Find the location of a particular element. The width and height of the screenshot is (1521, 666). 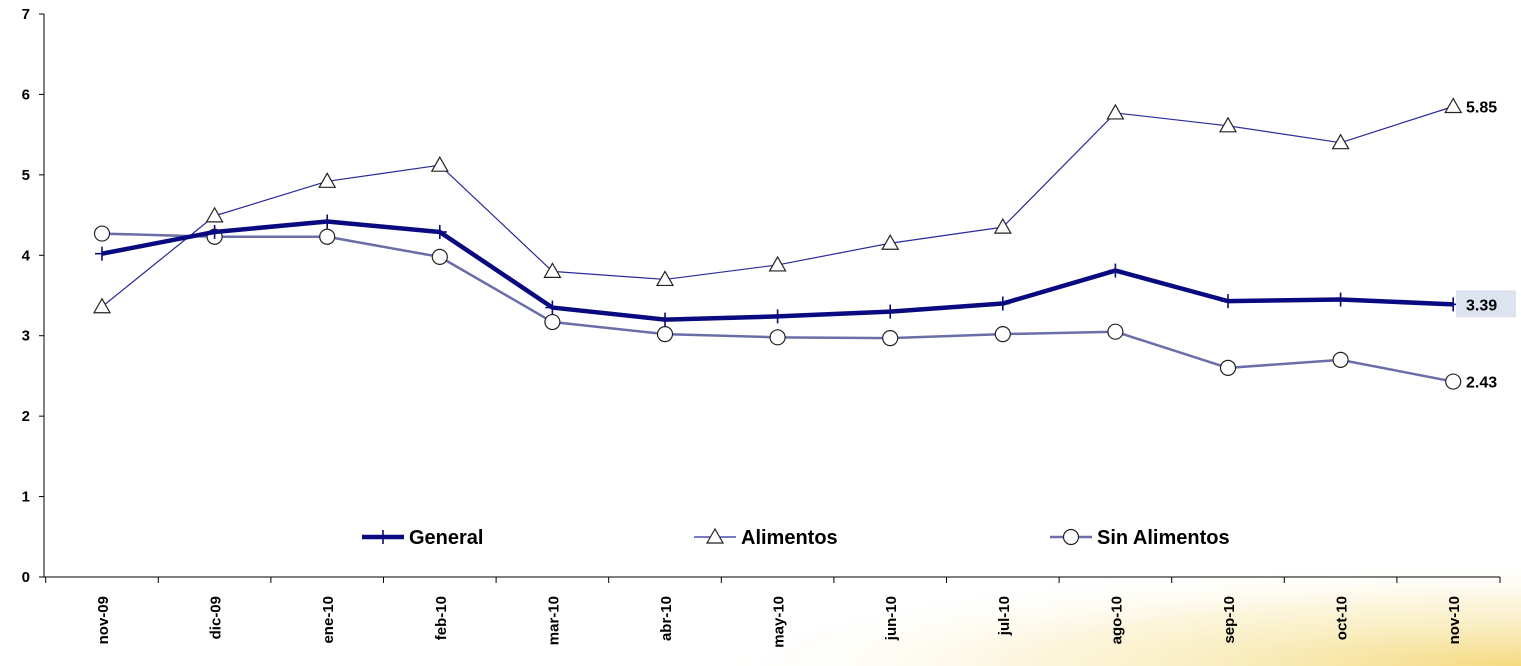

x-tick-label: ene-10 is located at coordinates (328, 620).